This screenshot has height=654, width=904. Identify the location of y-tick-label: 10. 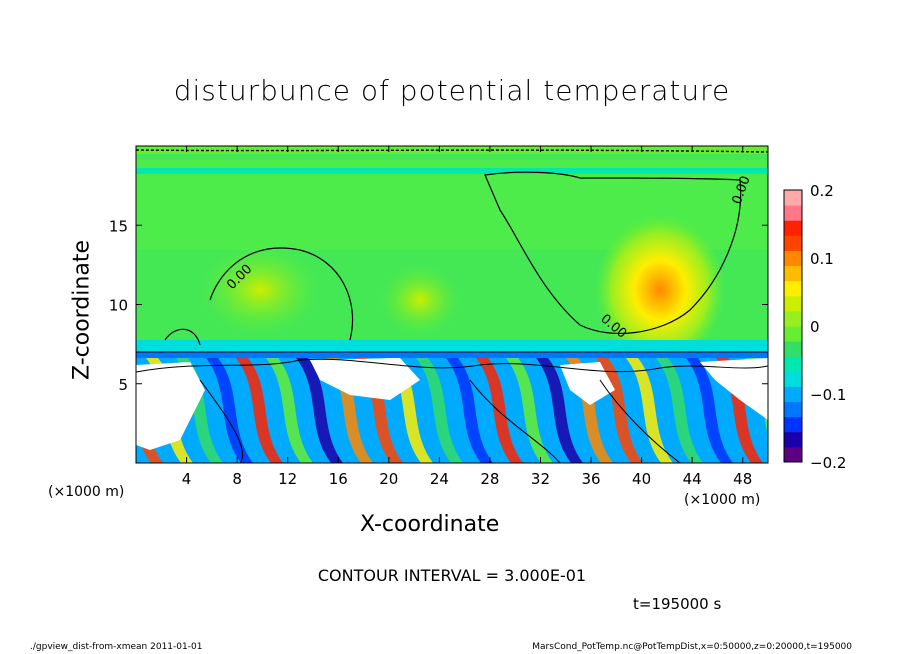
(118, 306).